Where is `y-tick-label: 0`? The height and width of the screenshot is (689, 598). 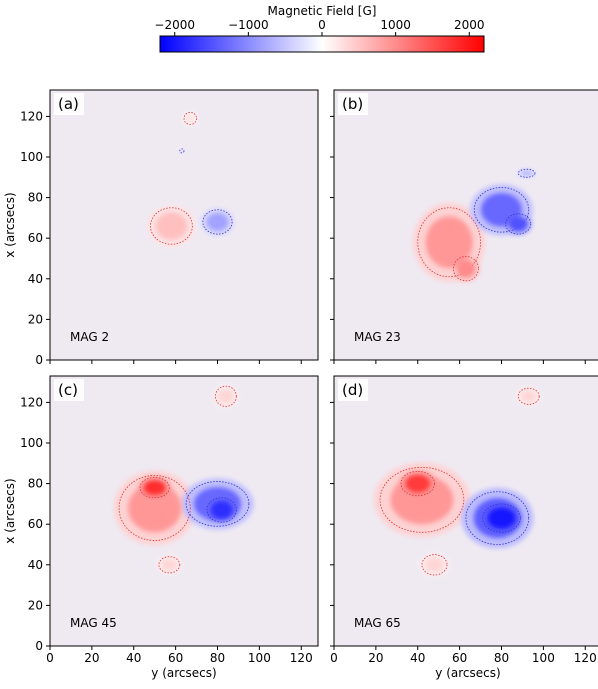 y-tick-label: 0 is located at coordinates (39, 360).